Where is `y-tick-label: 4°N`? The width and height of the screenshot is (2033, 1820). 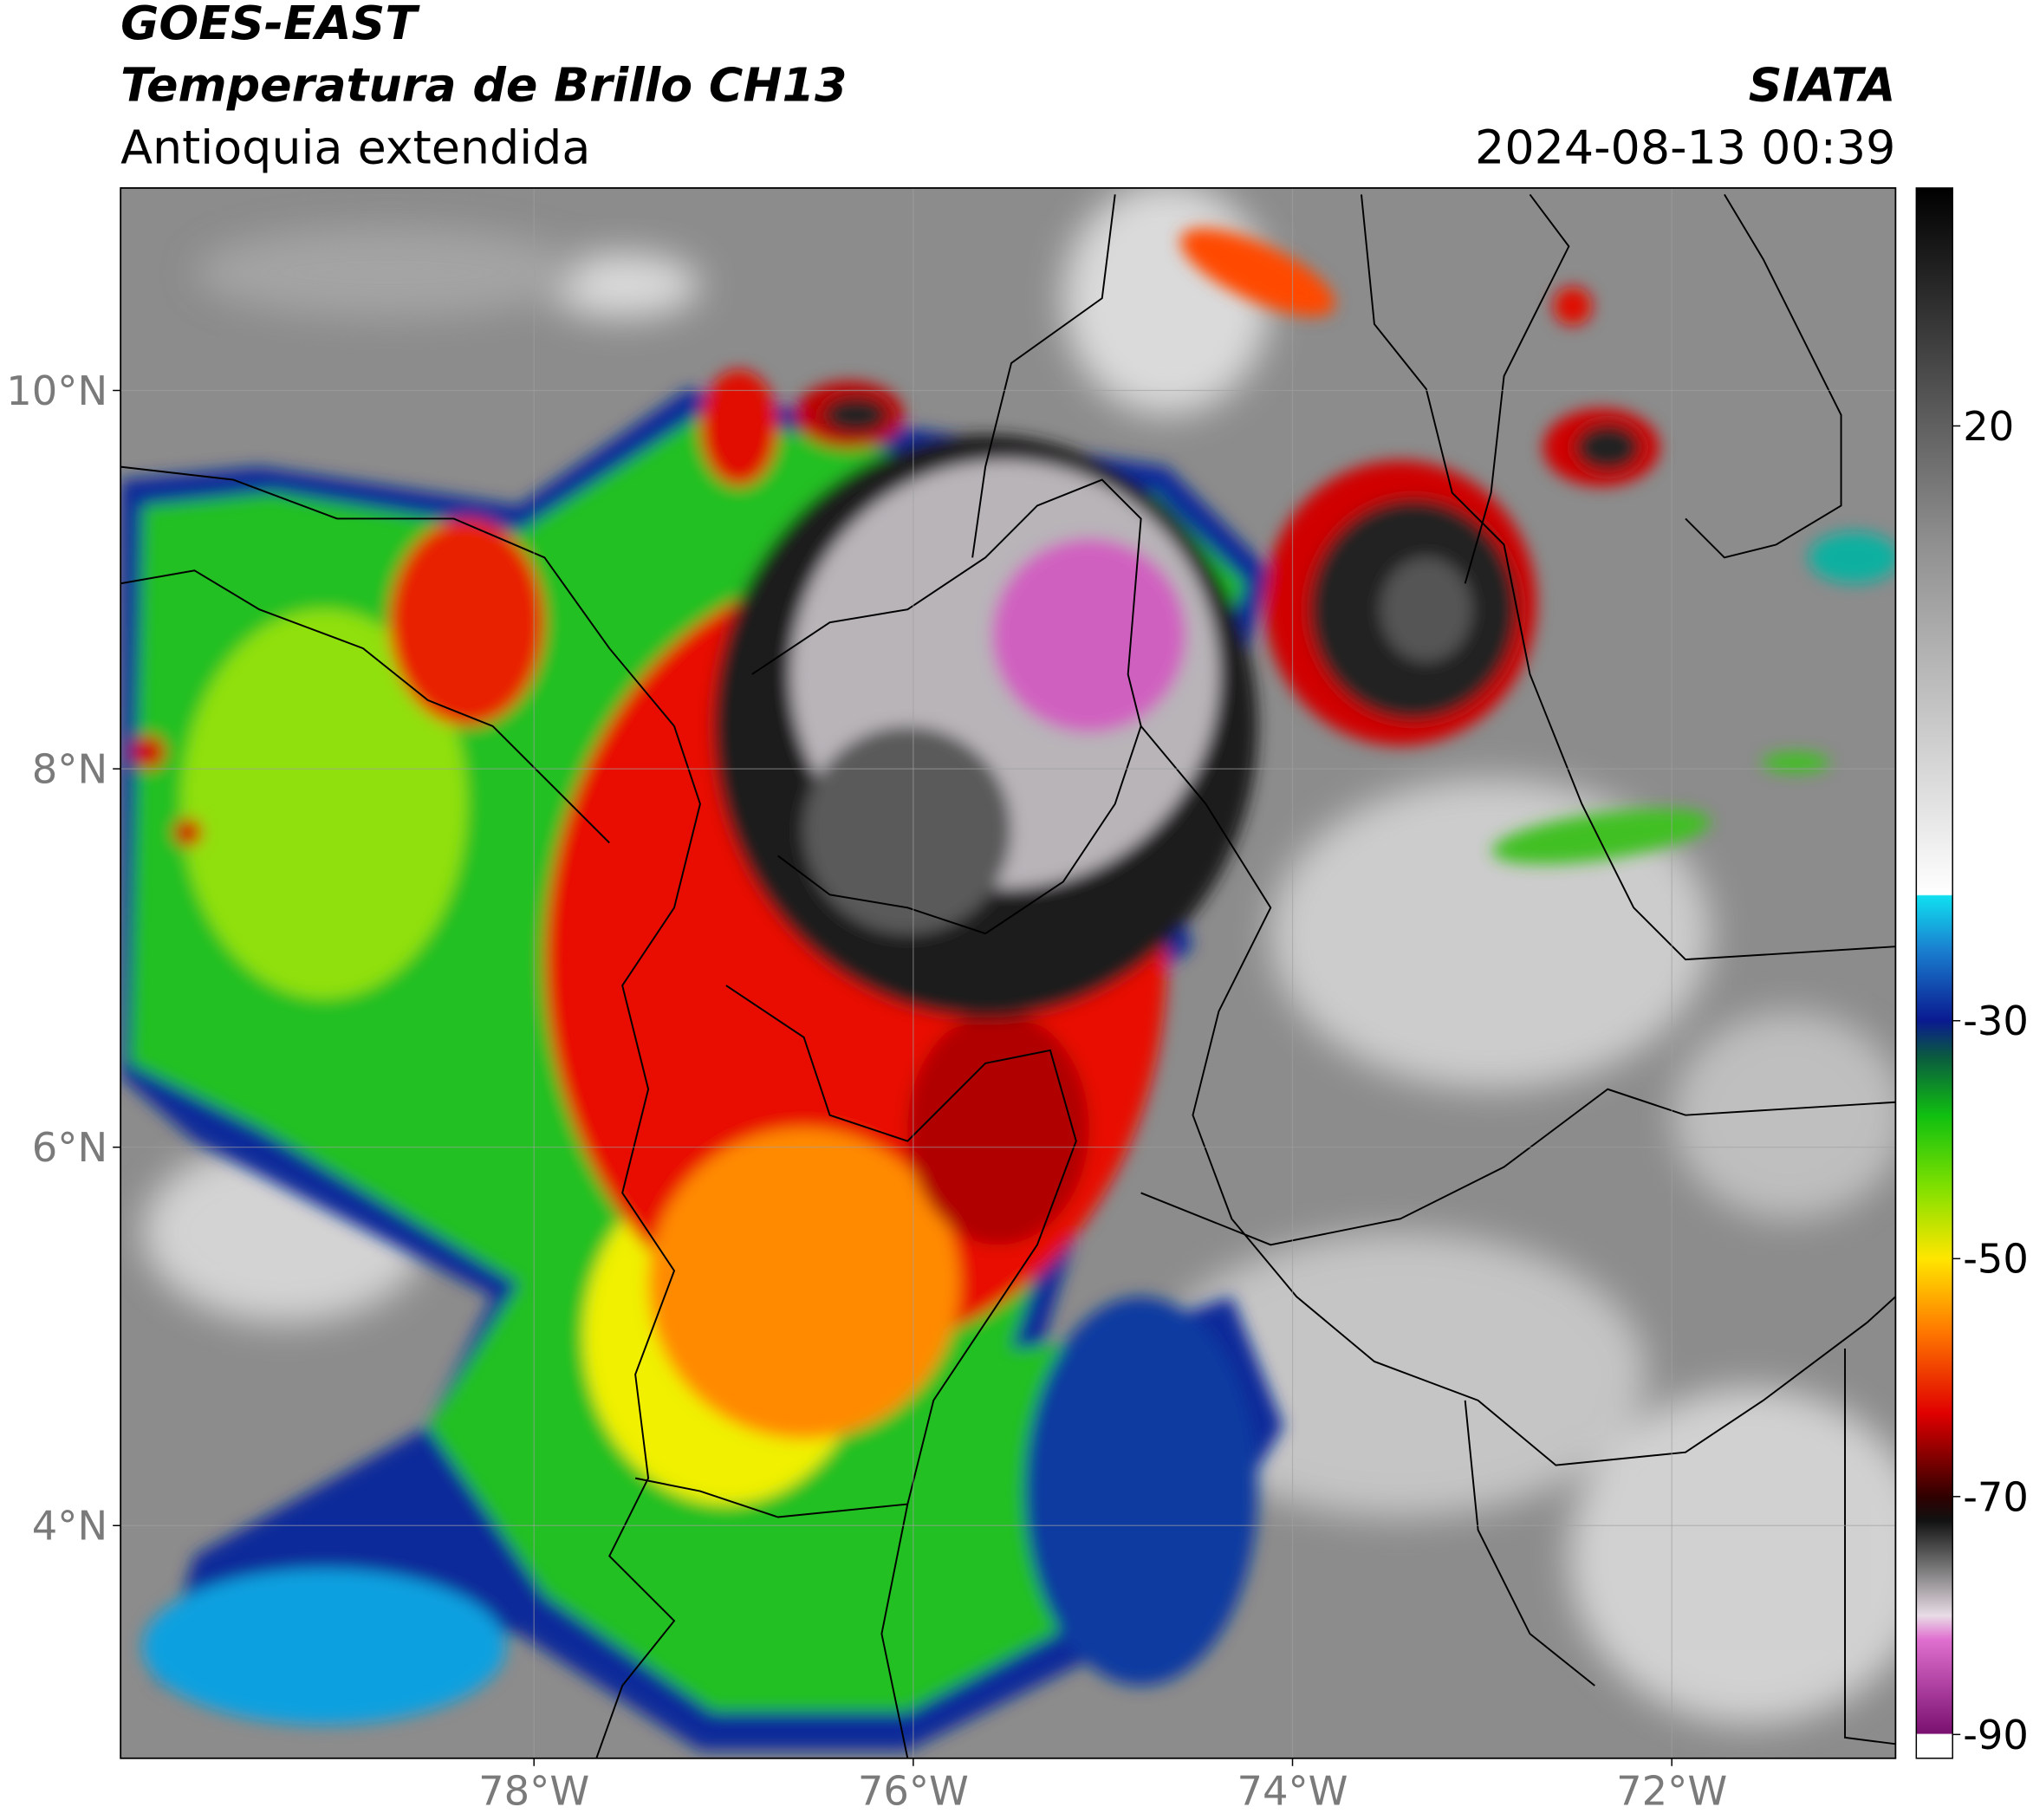 y-tick-label: 4°N is located at coordinates (69, 1526).